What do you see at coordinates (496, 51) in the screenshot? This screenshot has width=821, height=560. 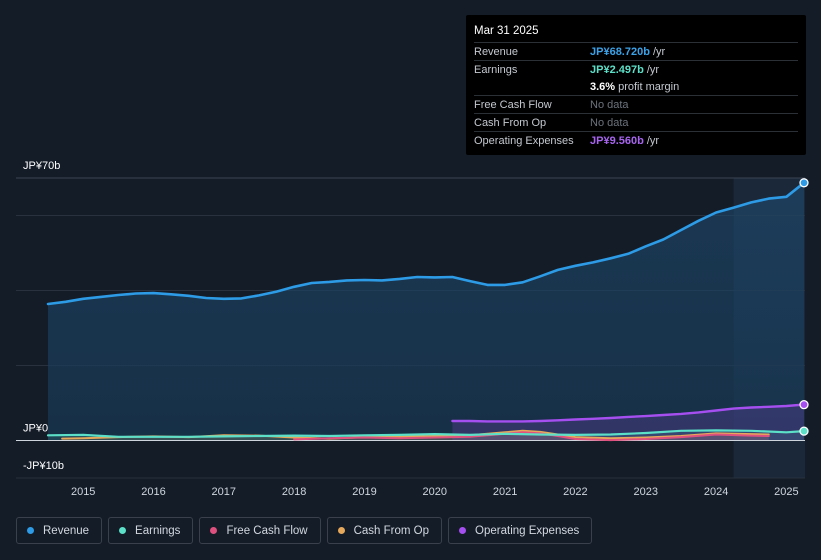 I see `tooltip-label: Revenue` at bounding box center [496, 51].